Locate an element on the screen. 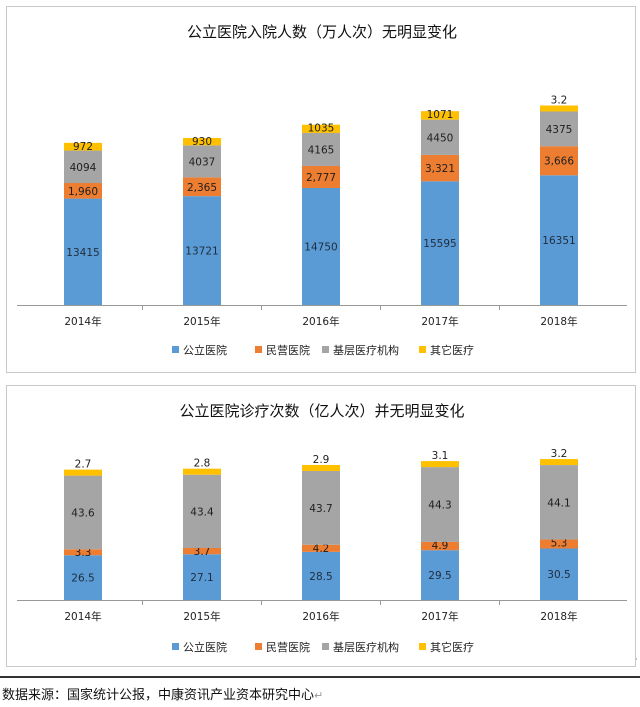  data-label: 1,960 is located at coordinates (83, 192).